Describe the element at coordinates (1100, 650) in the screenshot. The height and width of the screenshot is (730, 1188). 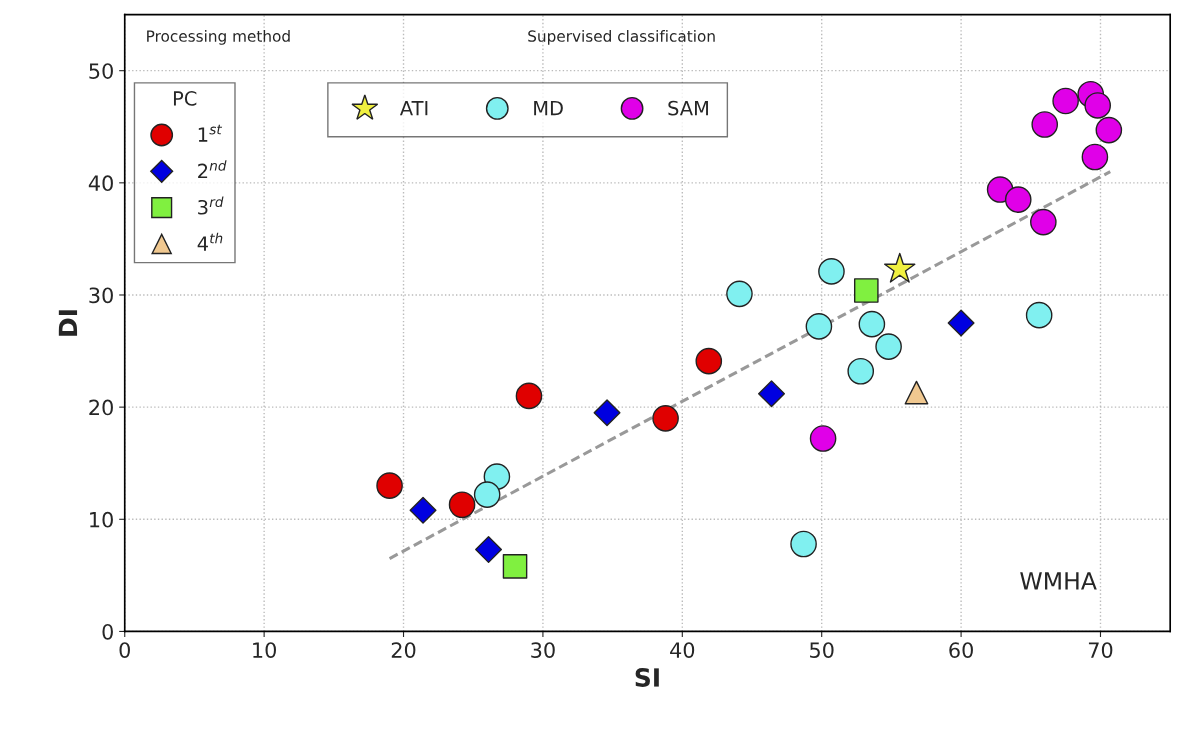
I see `x-tick-label: 70` at that location.